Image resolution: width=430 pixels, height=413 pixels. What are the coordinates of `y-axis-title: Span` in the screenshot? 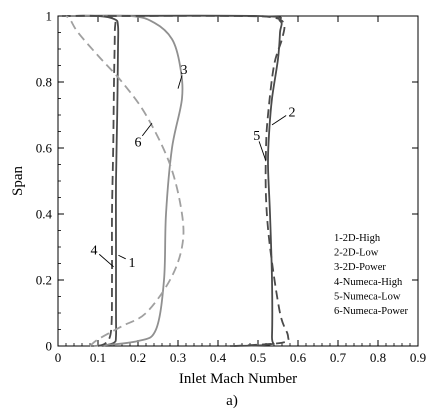 It's located at (18, 181).